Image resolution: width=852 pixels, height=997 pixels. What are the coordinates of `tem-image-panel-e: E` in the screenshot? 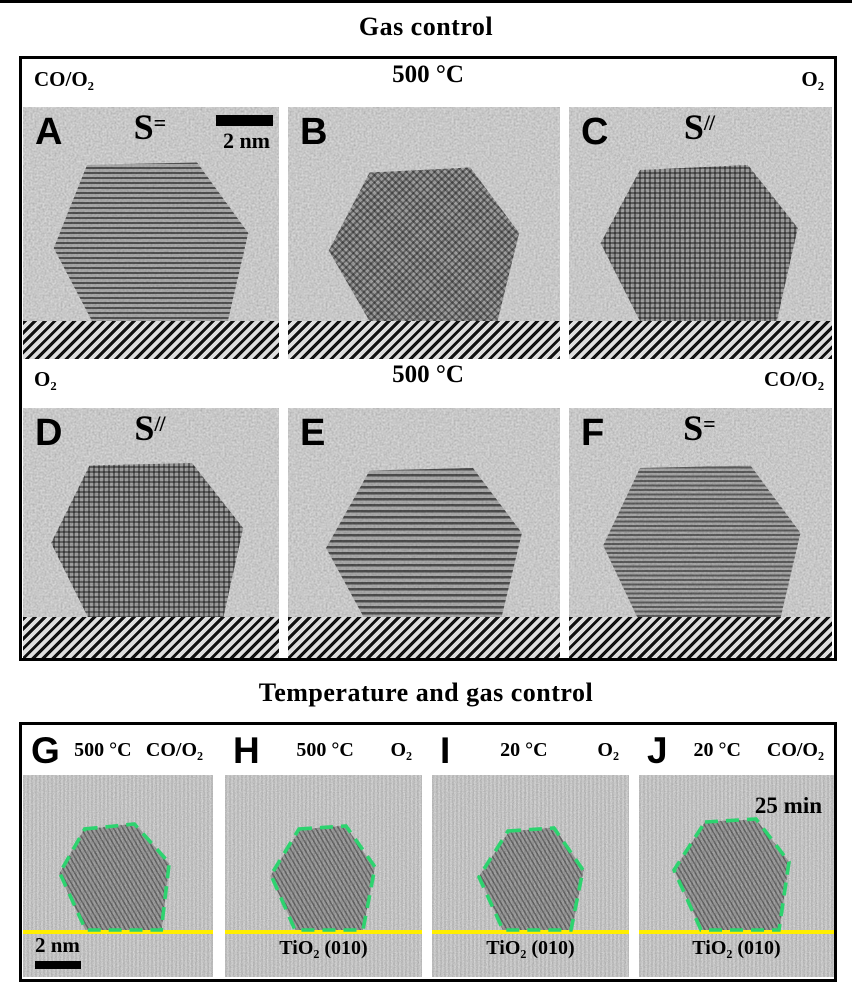 It's located at (424, 533).